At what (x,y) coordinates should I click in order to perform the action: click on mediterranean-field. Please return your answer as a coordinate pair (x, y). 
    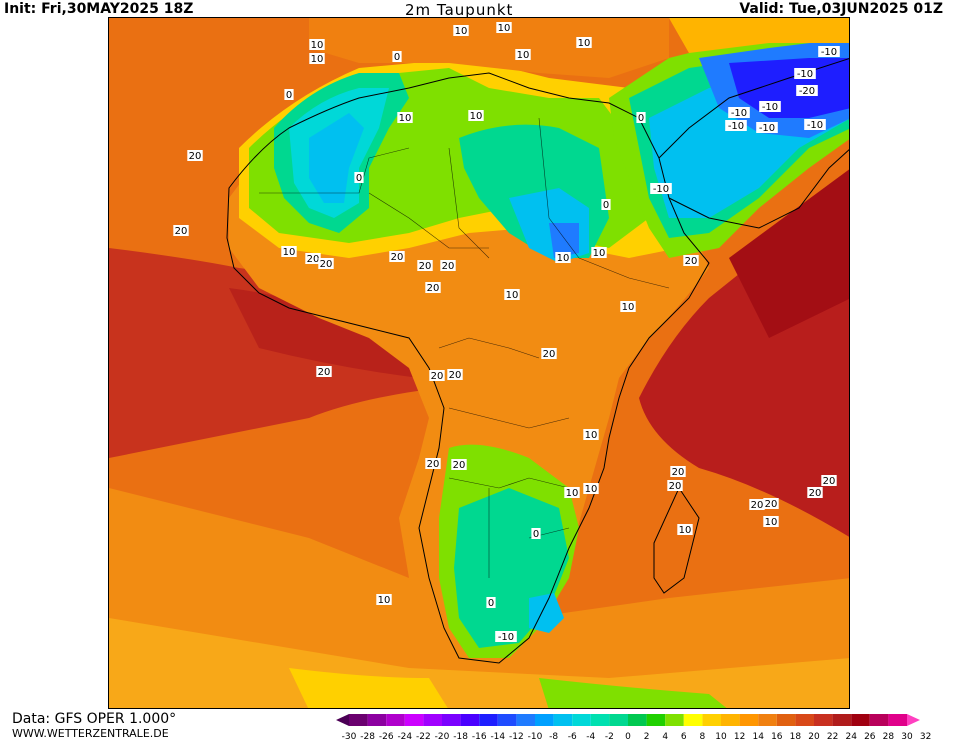
    Looking at the image, I should click on (489, 48).